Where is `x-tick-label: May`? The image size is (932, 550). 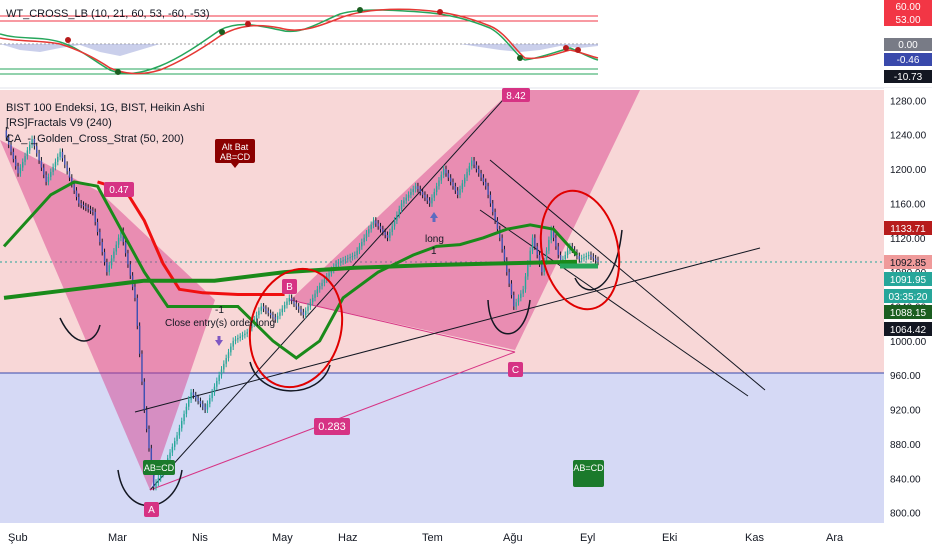 x-tick-label: May is located at coordinates (282, 538).